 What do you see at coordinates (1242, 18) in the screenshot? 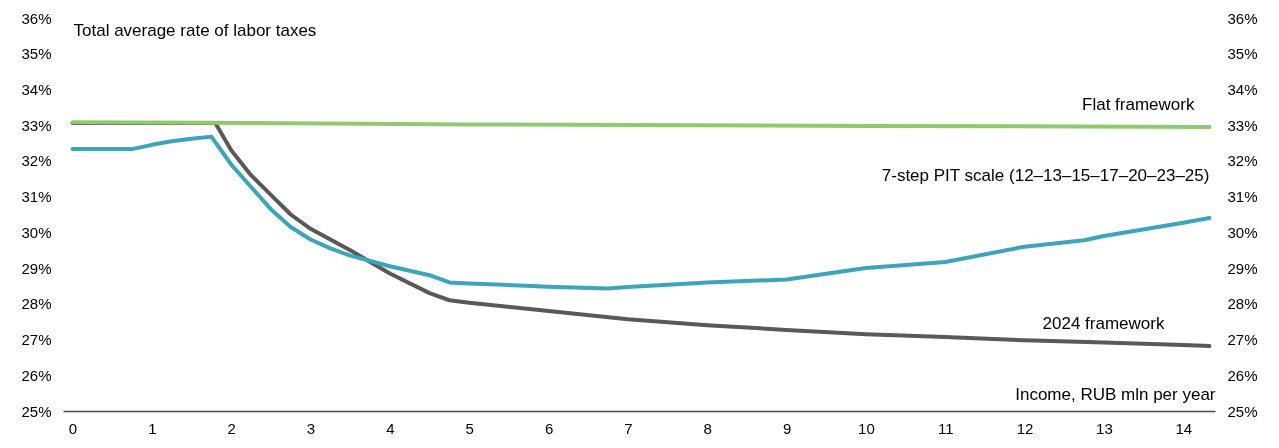
I see `y2-tick-label: 36%` at bounding box center [1242, 18].